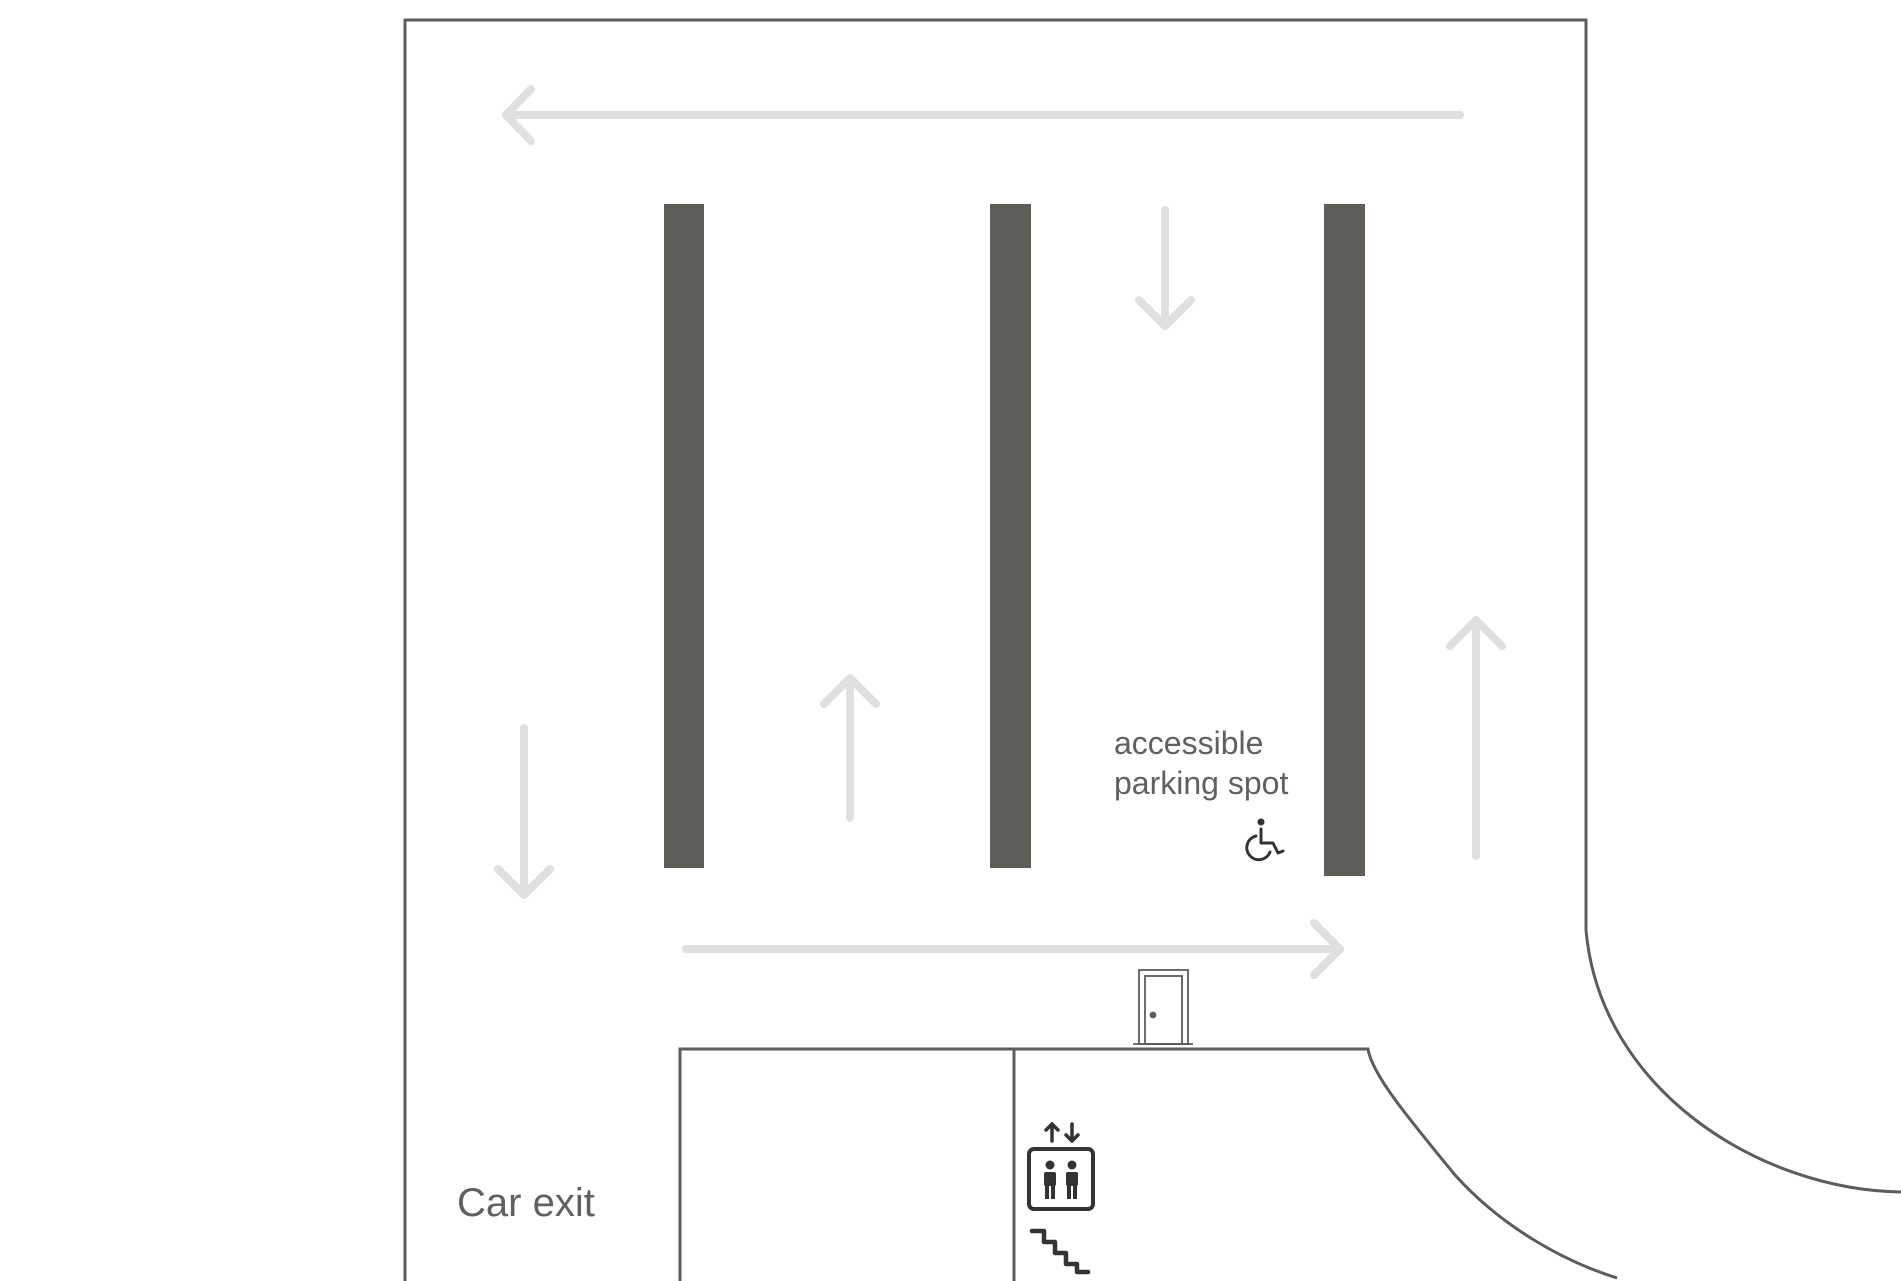 The image size is (1901, 1281). Describe the element at coordinates (1476, 738) in the screenshot. I see `arrow-up-right` at that location.